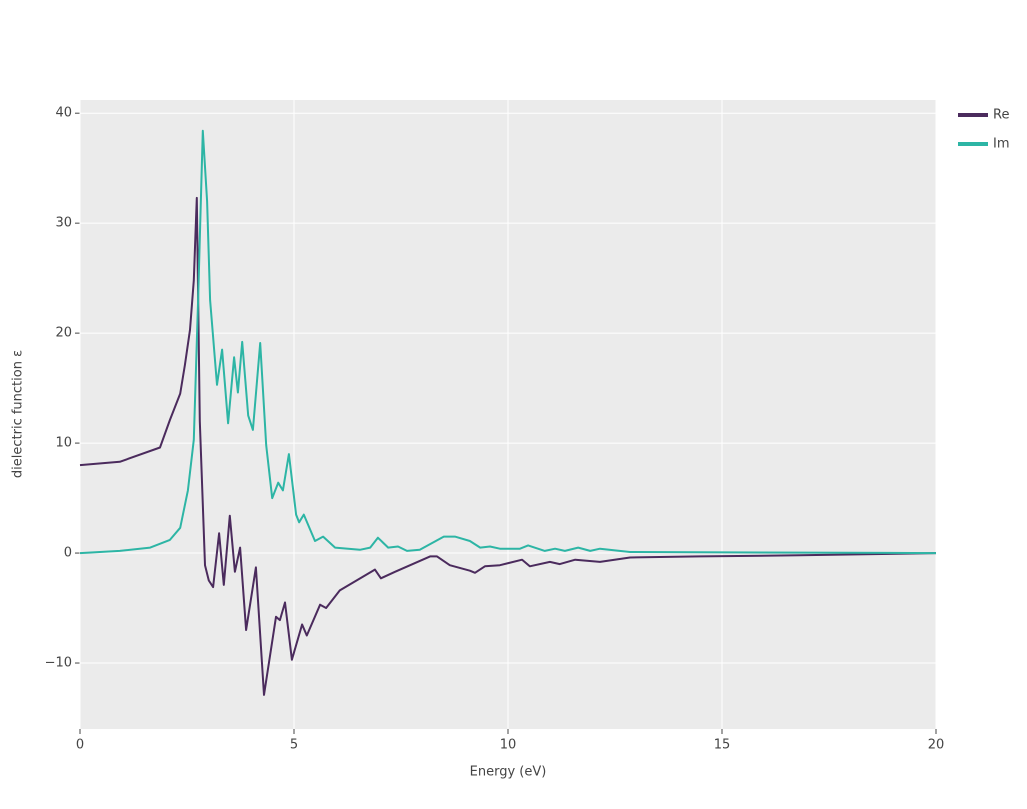 Image resolution: width=1027 pixels, height=809 pixels. Describe the element at coordinates (1001, 144) in the screenshot. I see `legend-label: Im` at that location.